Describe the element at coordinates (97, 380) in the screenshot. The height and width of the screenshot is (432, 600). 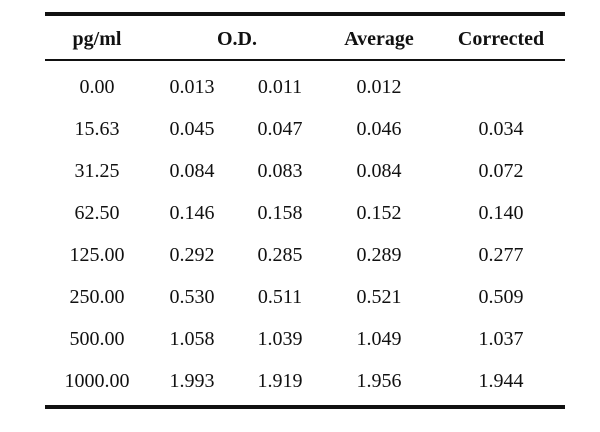
I see `cell-concentration: 1000.00` at that location.